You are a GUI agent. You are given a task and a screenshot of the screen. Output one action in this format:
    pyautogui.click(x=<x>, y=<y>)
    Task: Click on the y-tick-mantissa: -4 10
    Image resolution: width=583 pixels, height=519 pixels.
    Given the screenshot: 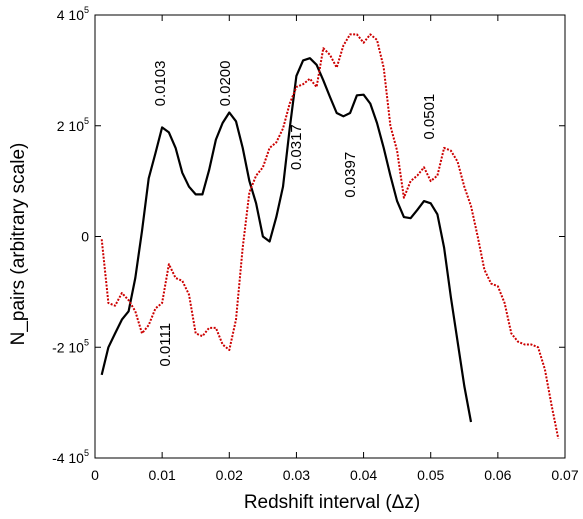 What is the action you would take?
    pyautogui.click(x=68, y=458)
    